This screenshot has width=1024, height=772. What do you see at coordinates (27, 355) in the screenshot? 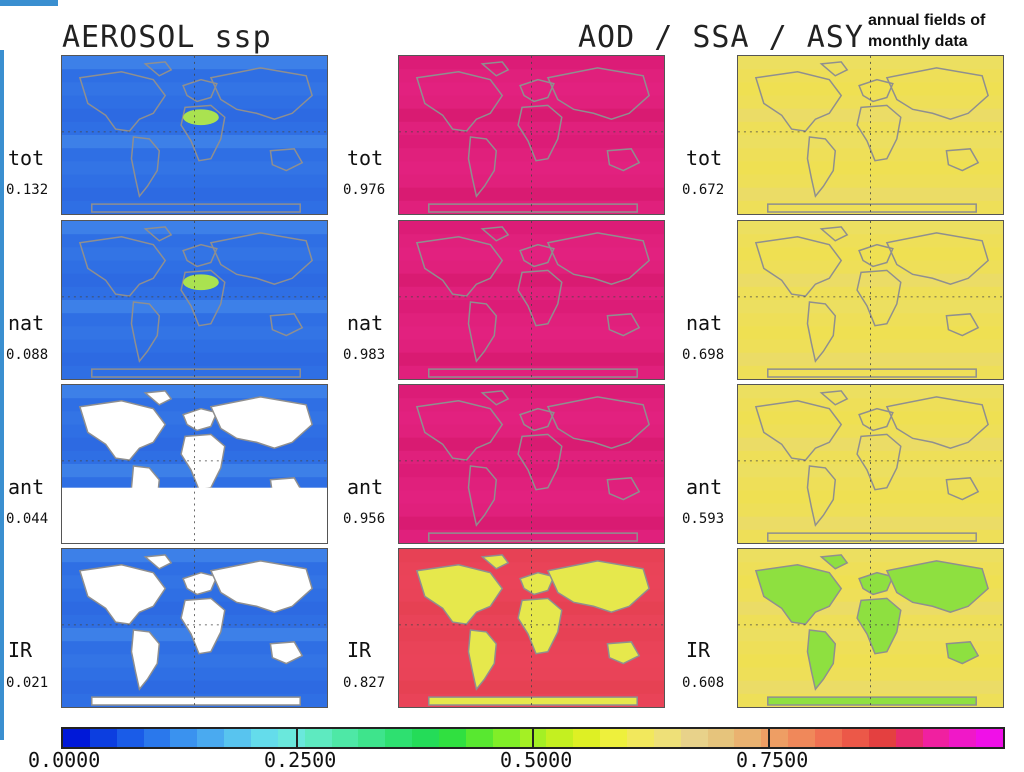
I see `aod-row-value-nat: 0.088` at bounding box center [27, 355].